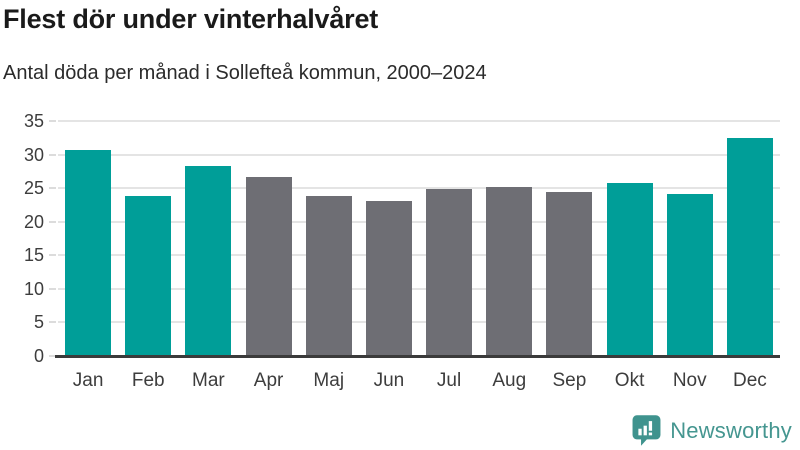 The height and width of the screenshot is (450, 800). Describe the element at coordinates (38, 322) in the screenshot. I see `y-tick-label-5: 5` at that location.